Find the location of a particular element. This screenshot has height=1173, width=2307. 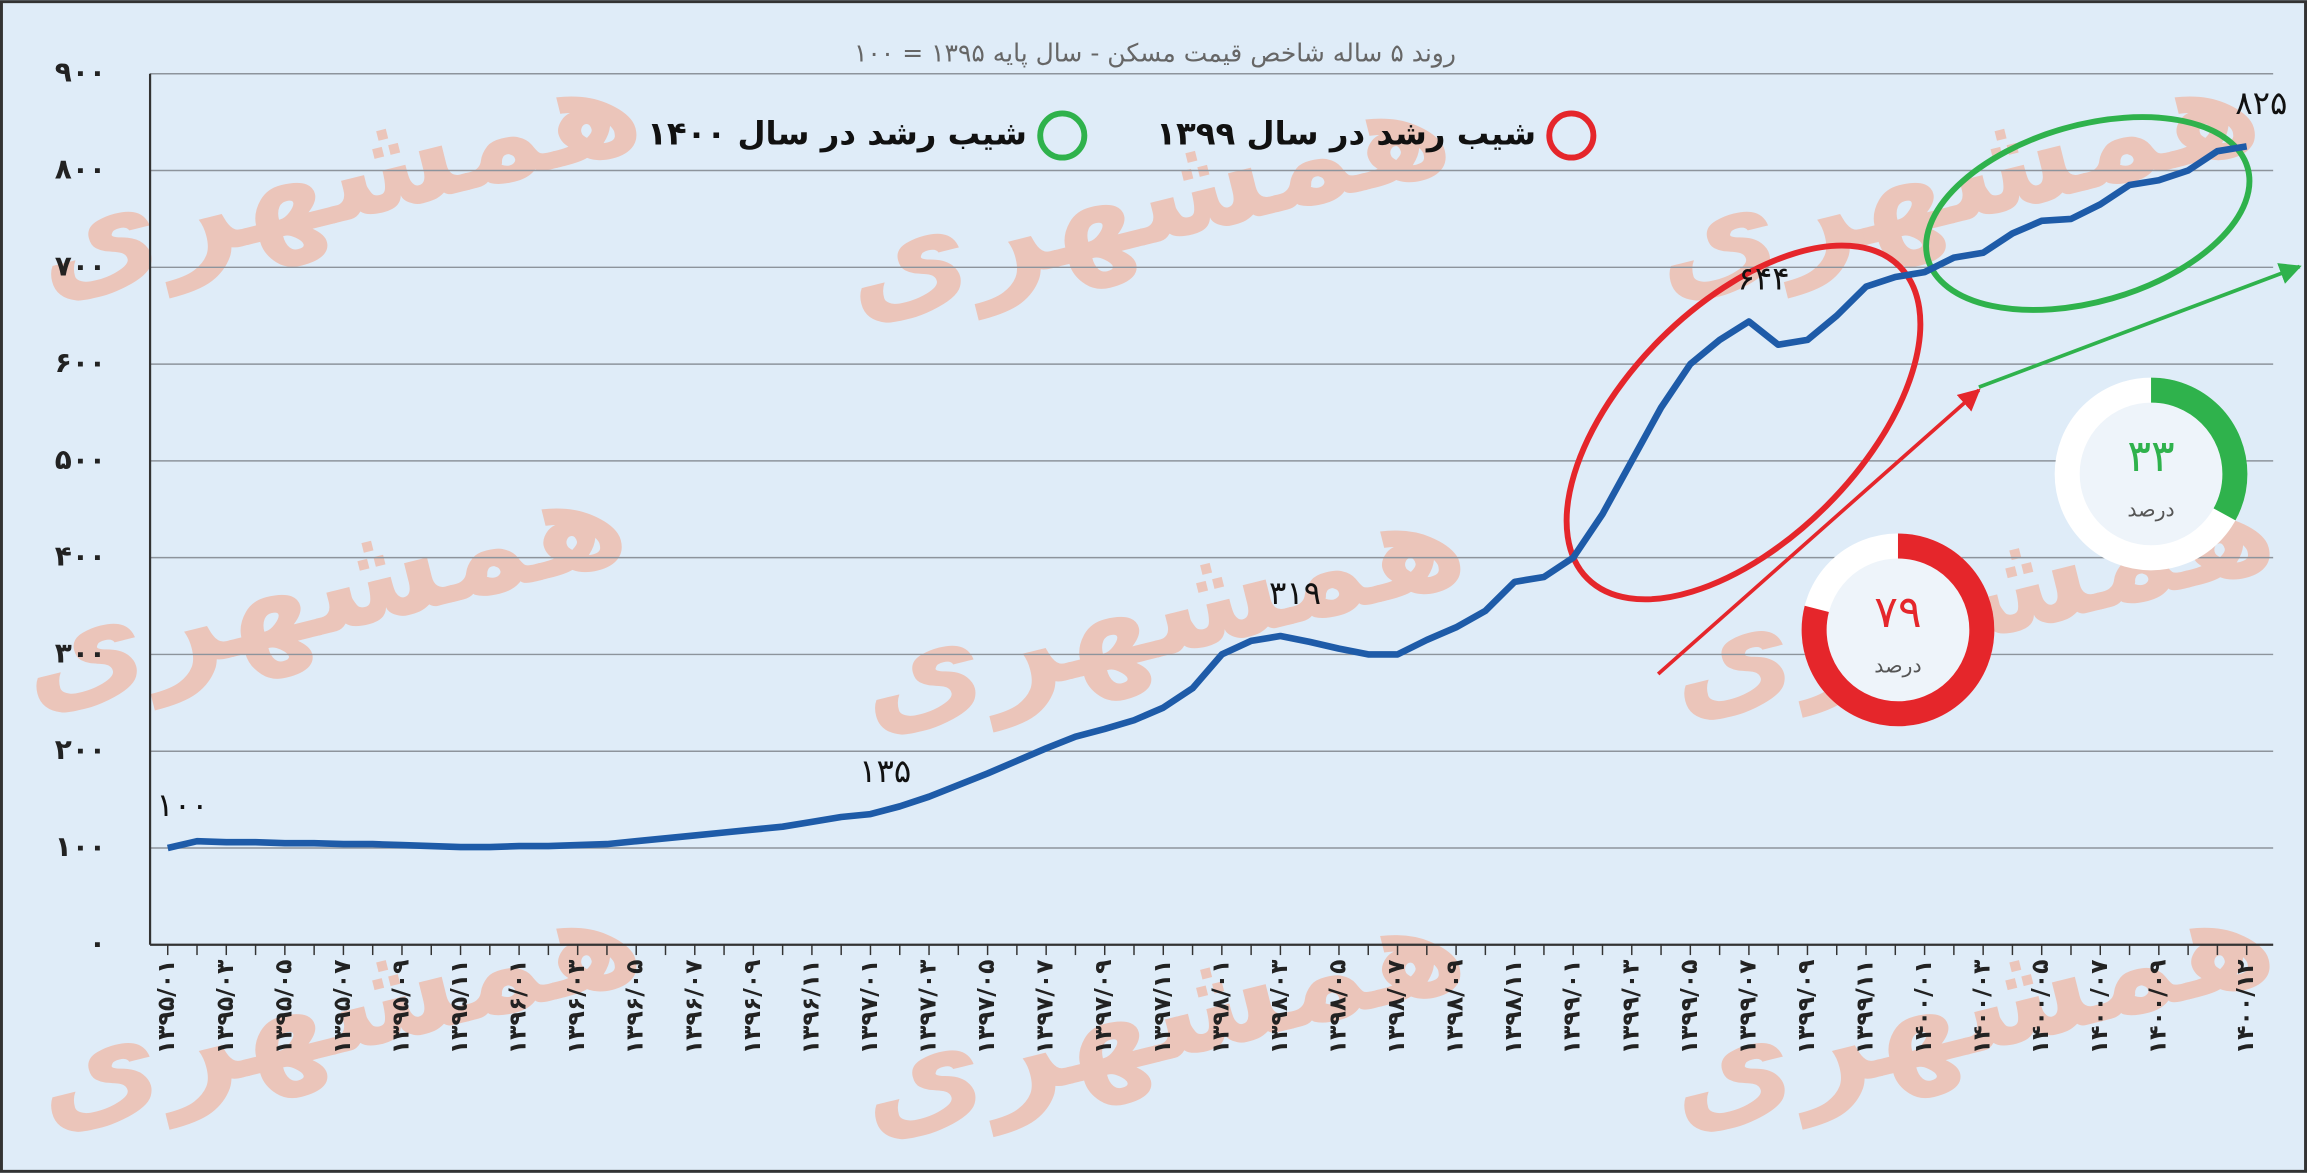

x-tick-label: ۱۳۹۸/۰۵ is located at coordinates (1337, 1006).